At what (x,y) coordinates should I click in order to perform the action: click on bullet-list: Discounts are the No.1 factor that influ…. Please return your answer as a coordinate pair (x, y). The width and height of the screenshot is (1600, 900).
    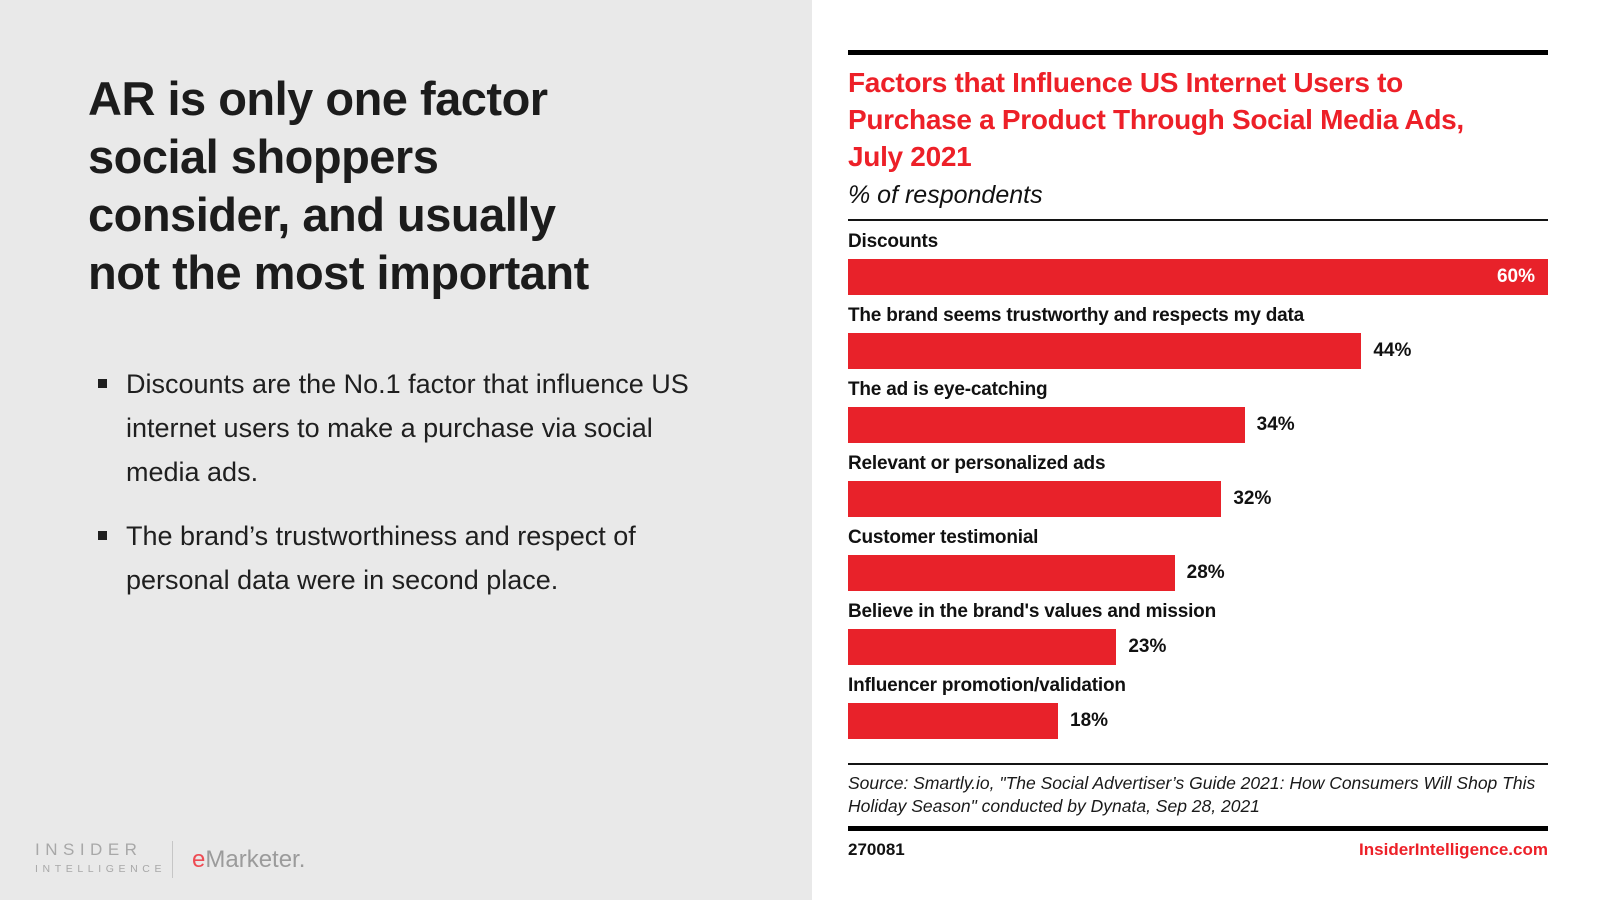
    Looking at the image, I should click on (400, 492).